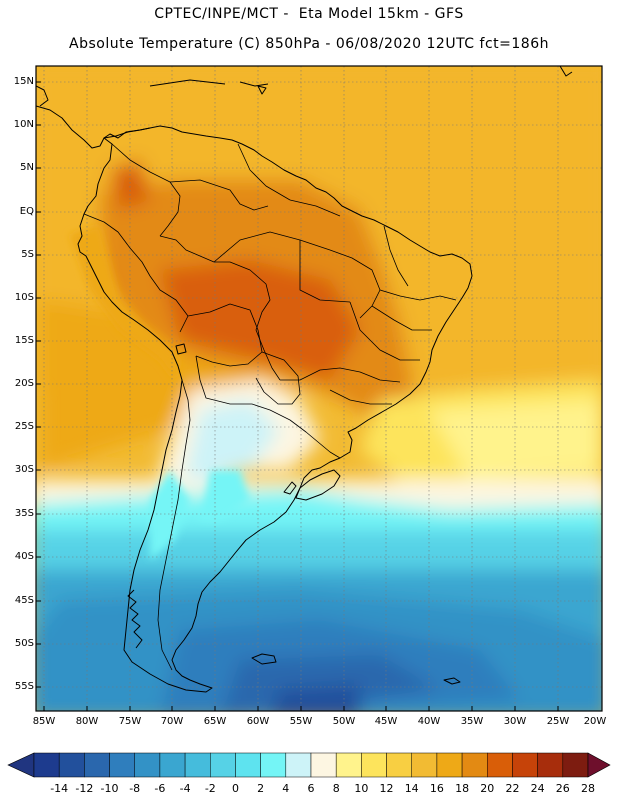 Image resolution: width=618 pixels, height=800 pixels. What do you see at coordinates (462, 788) in the screenshot?
I see `colorbar-label: 18` at bounding box center [462, 788].